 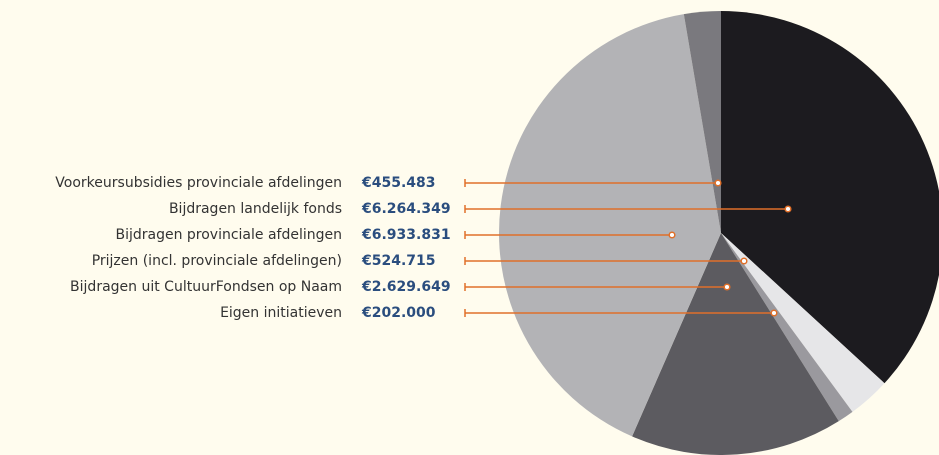 I want to click on value-label: €455.483, so click(x=398, y=183).